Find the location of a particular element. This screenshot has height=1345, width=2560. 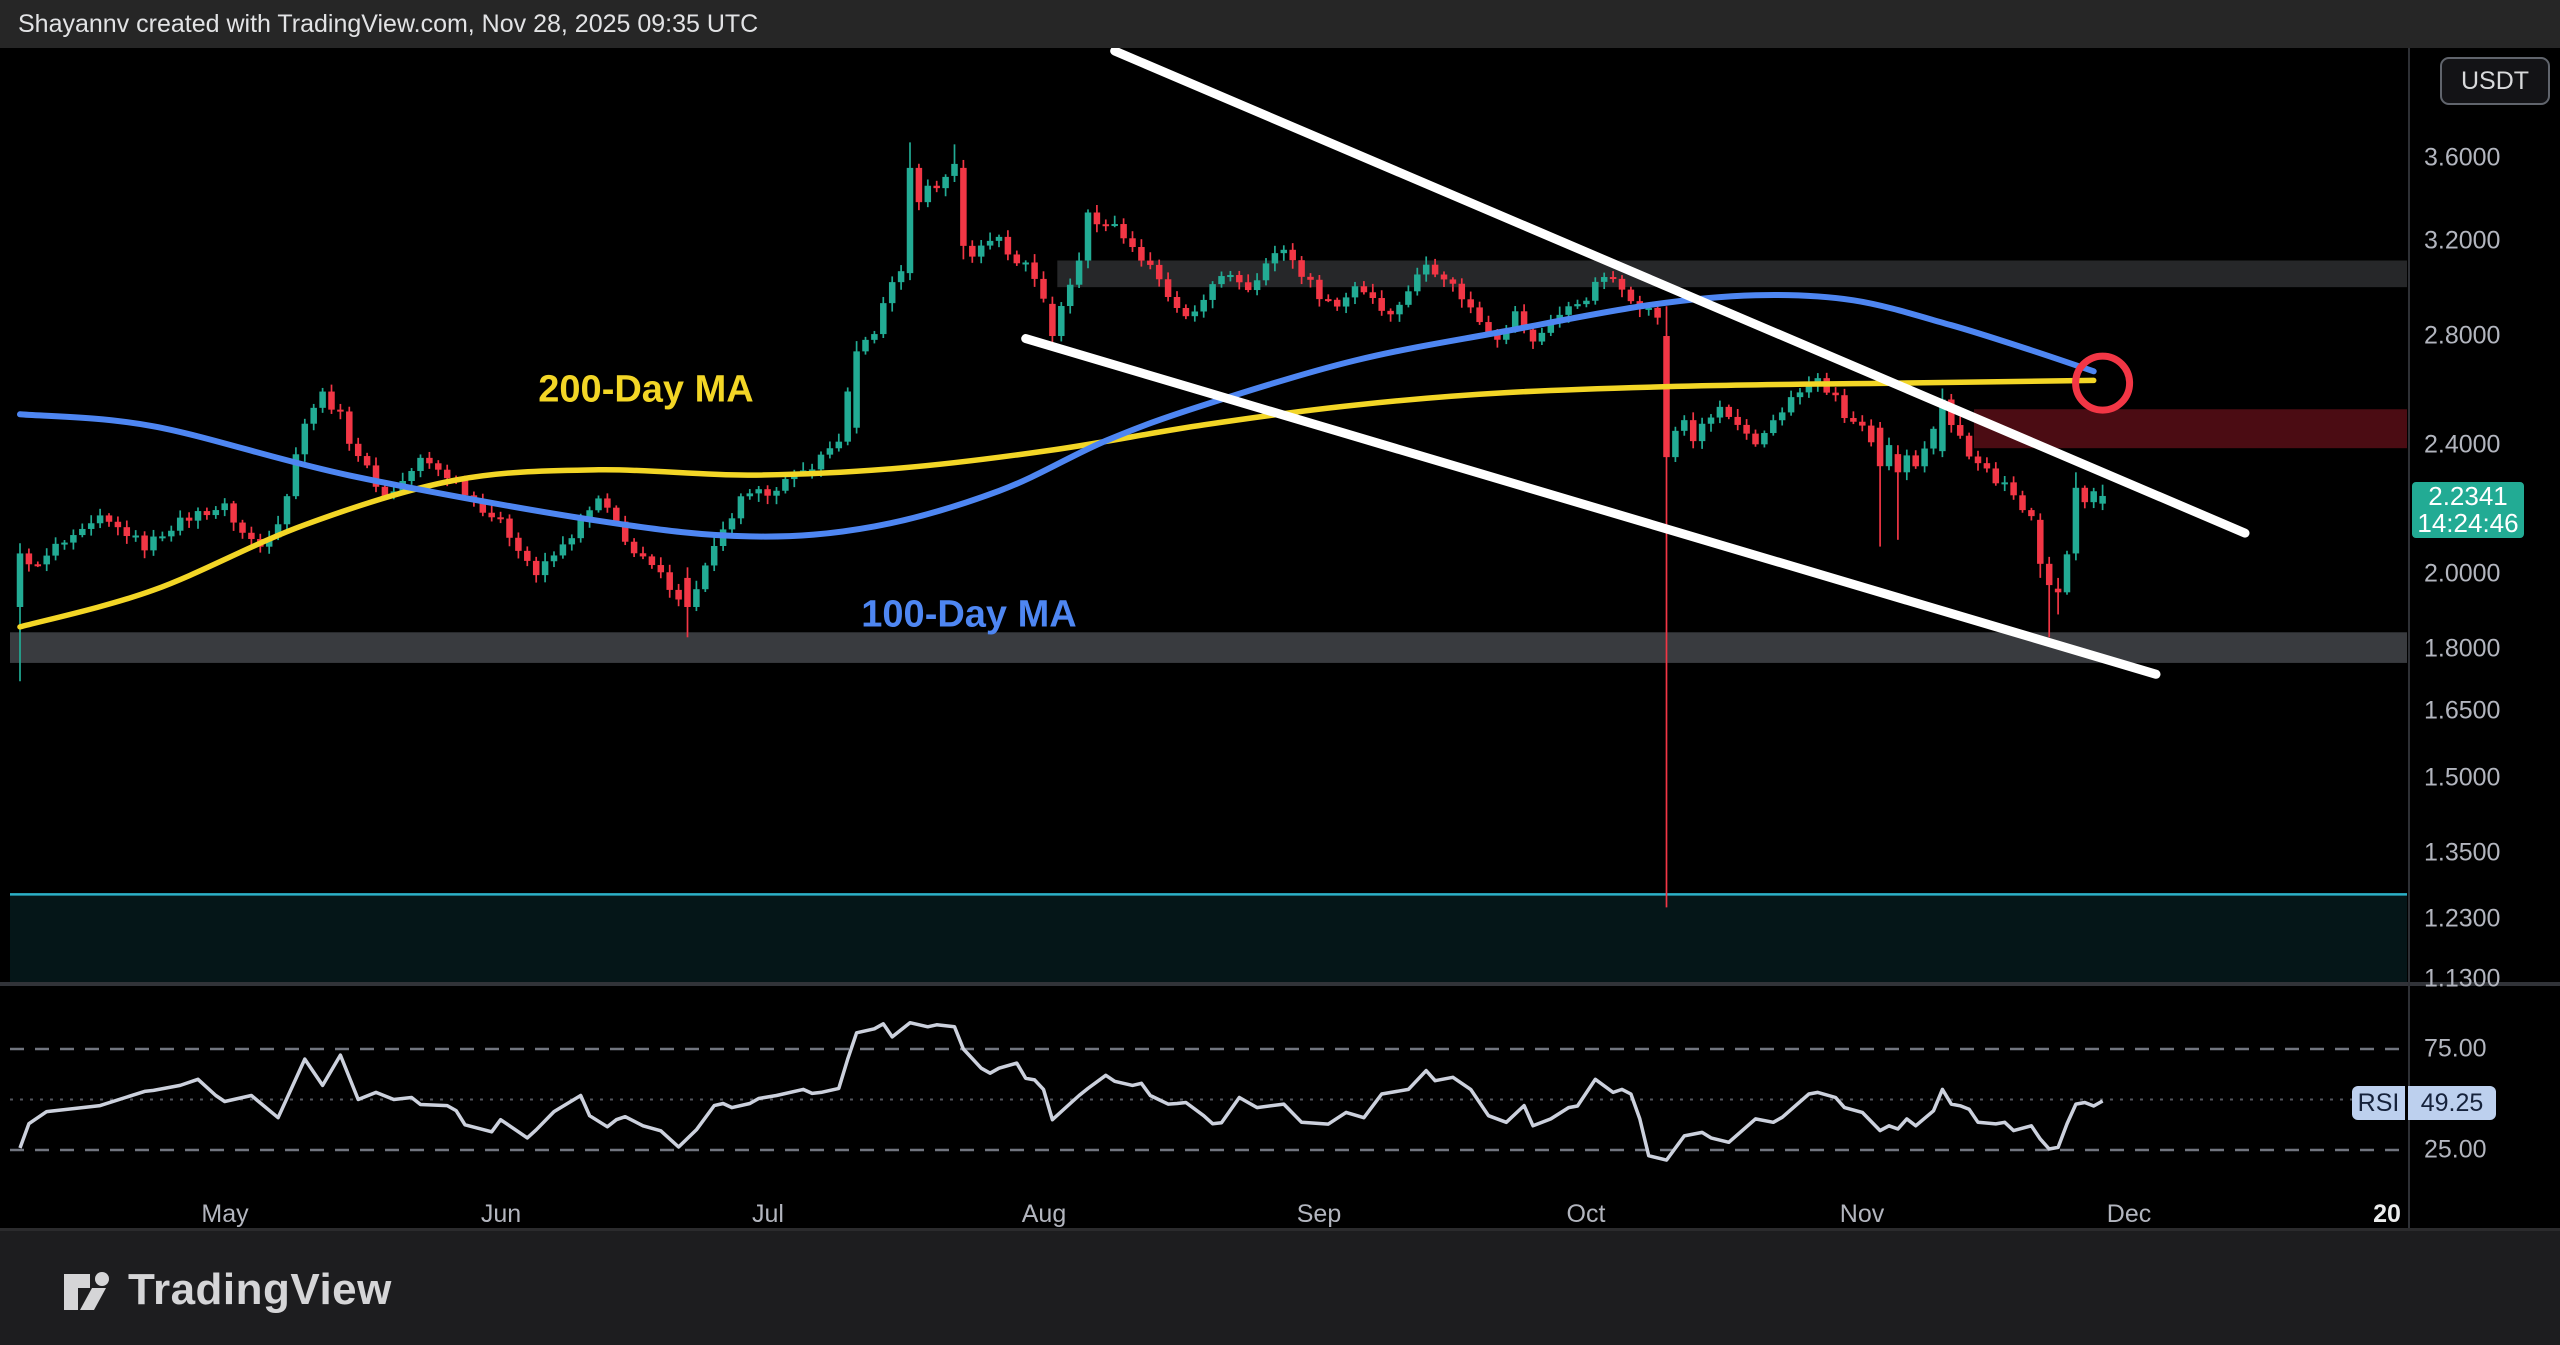

currency-label: USDT is located at coordinates (2495, 80).